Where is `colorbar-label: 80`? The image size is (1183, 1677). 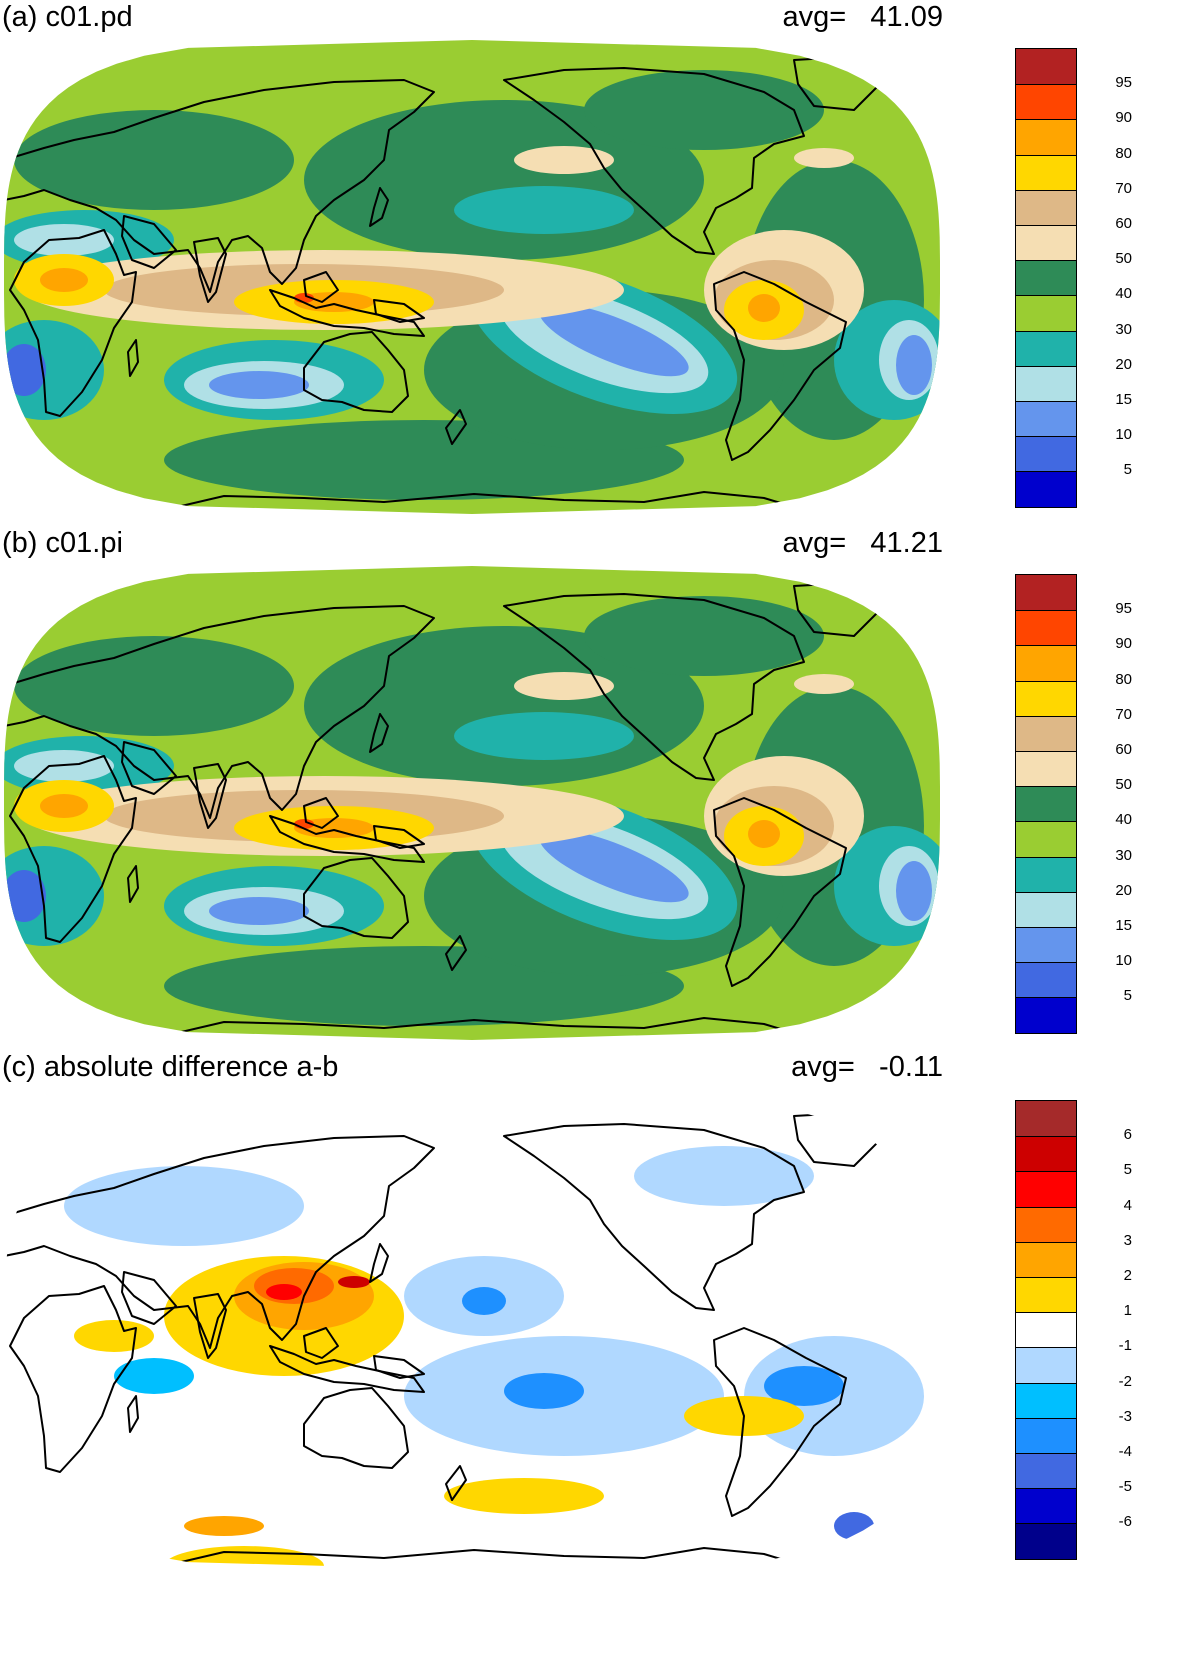
colorbar-label: 80 is located at coordinates (1123, 679).